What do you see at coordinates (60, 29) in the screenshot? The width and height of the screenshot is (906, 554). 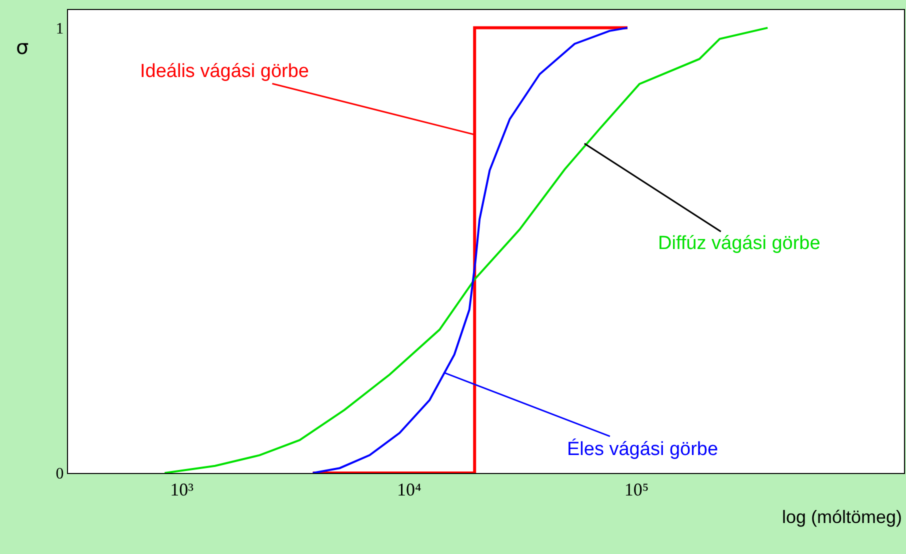 I see `y-tick-label: 1` at bounding box center [60, 29].